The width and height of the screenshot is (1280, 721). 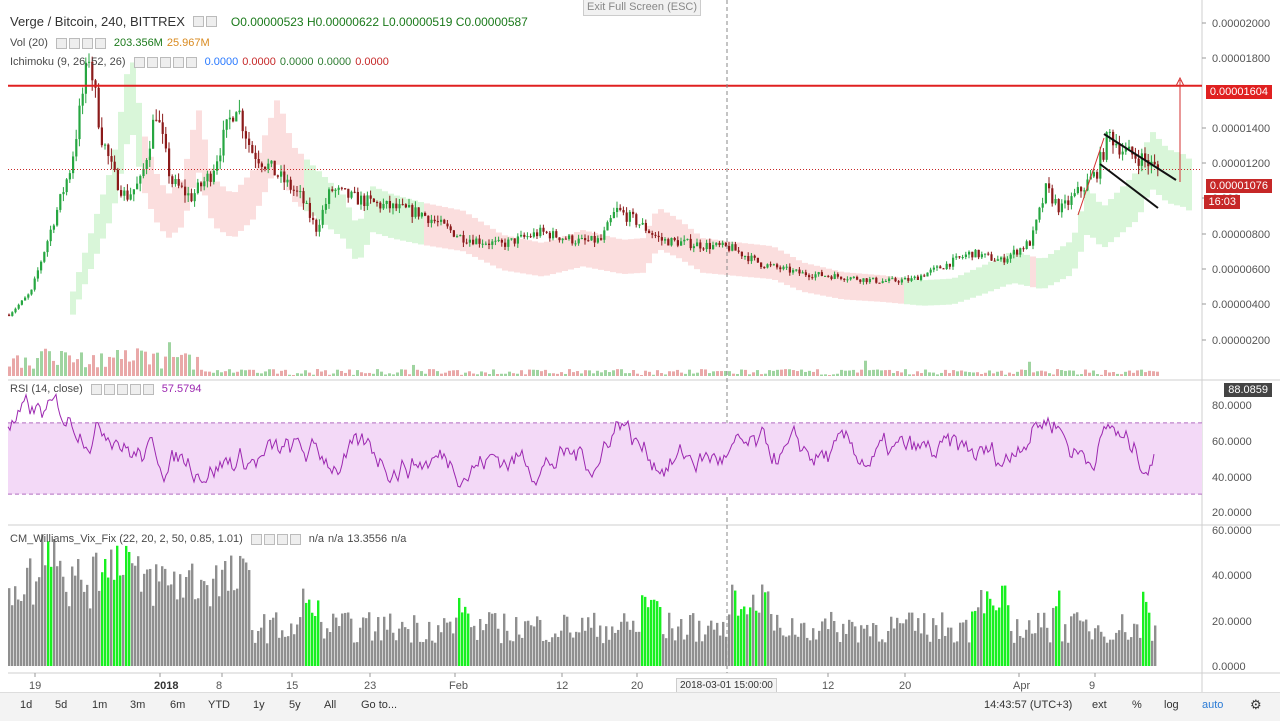 What do you see at coordinates (204, 21) in the screenshot?
I see `symbol-controls` at bounding box center [204, 21].